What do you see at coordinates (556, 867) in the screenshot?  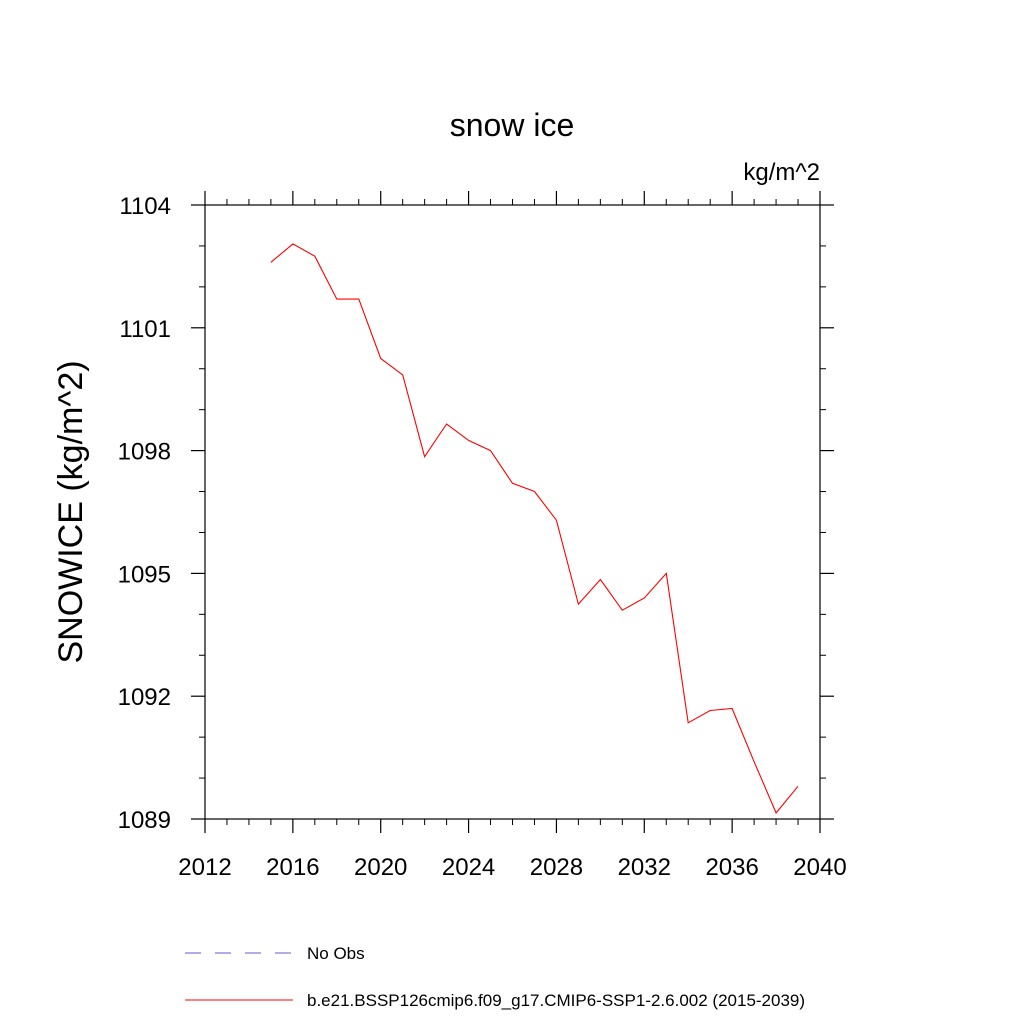 I see `x-tick-label: 2028` at bounding box center [556, 867].